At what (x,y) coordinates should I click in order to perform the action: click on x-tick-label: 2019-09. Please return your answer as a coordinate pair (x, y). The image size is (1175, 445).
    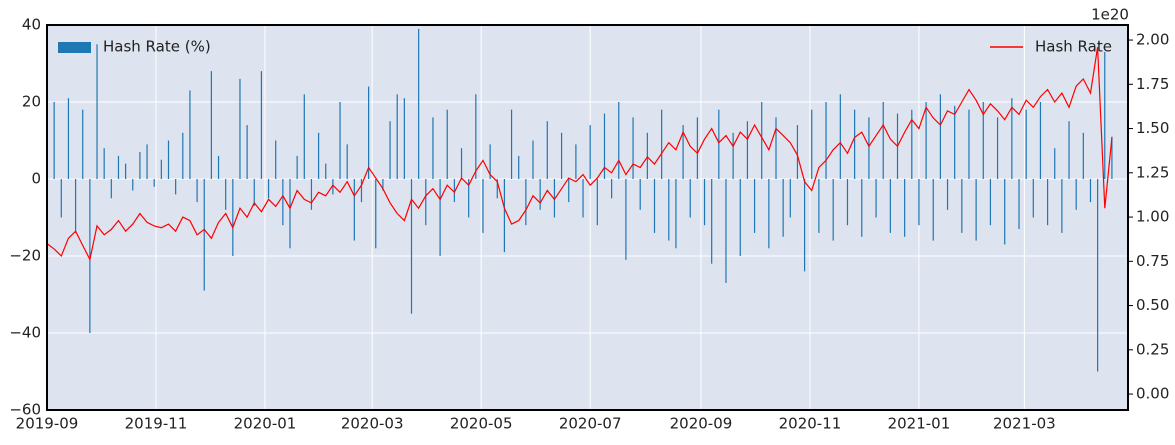
    Looking at the image, I should click on (47, 424).